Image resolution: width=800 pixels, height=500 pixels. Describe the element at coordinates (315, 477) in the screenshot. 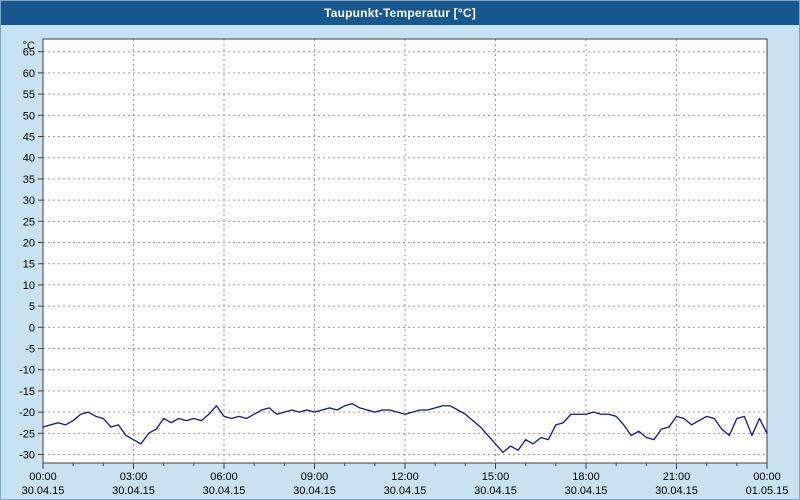

I see `x-tick-time-label: 09:00` at that location.